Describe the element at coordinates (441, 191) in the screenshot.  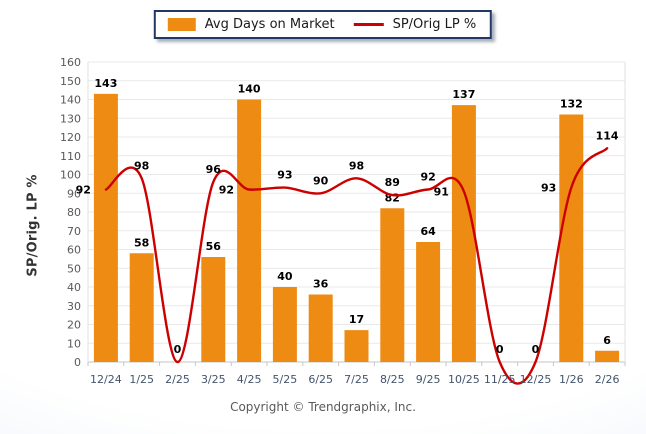
I see `line-value-label: 91` at that location.